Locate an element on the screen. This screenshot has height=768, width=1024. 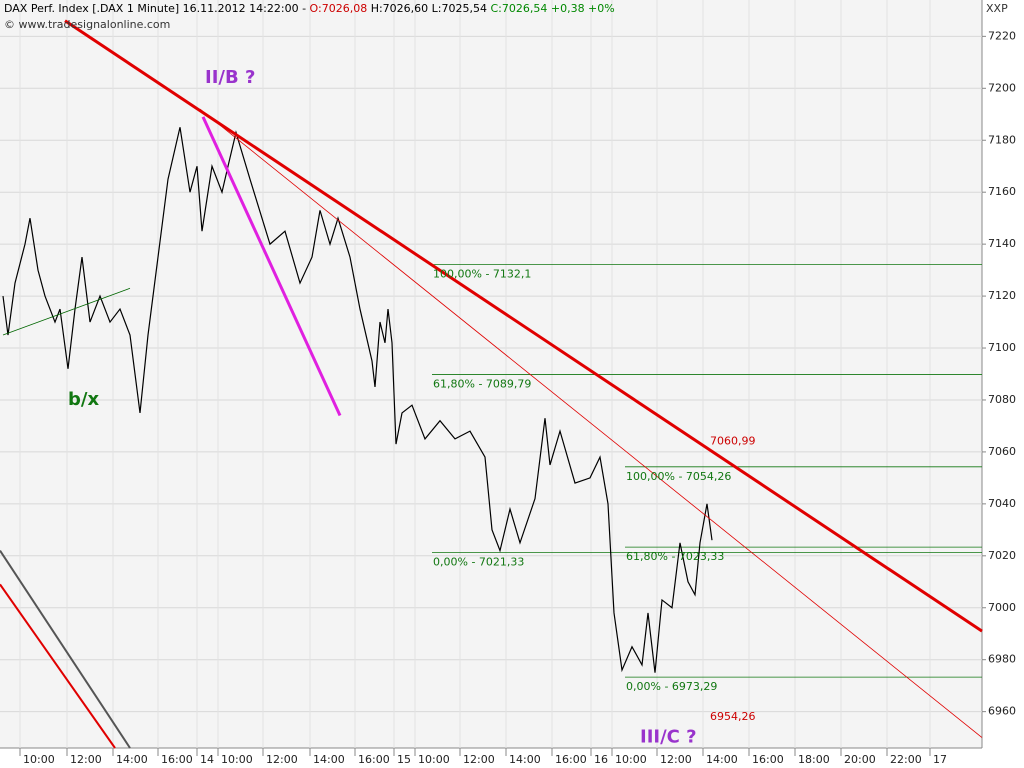
y-tick-label: 6960 is located at coordinates (1002, 711).